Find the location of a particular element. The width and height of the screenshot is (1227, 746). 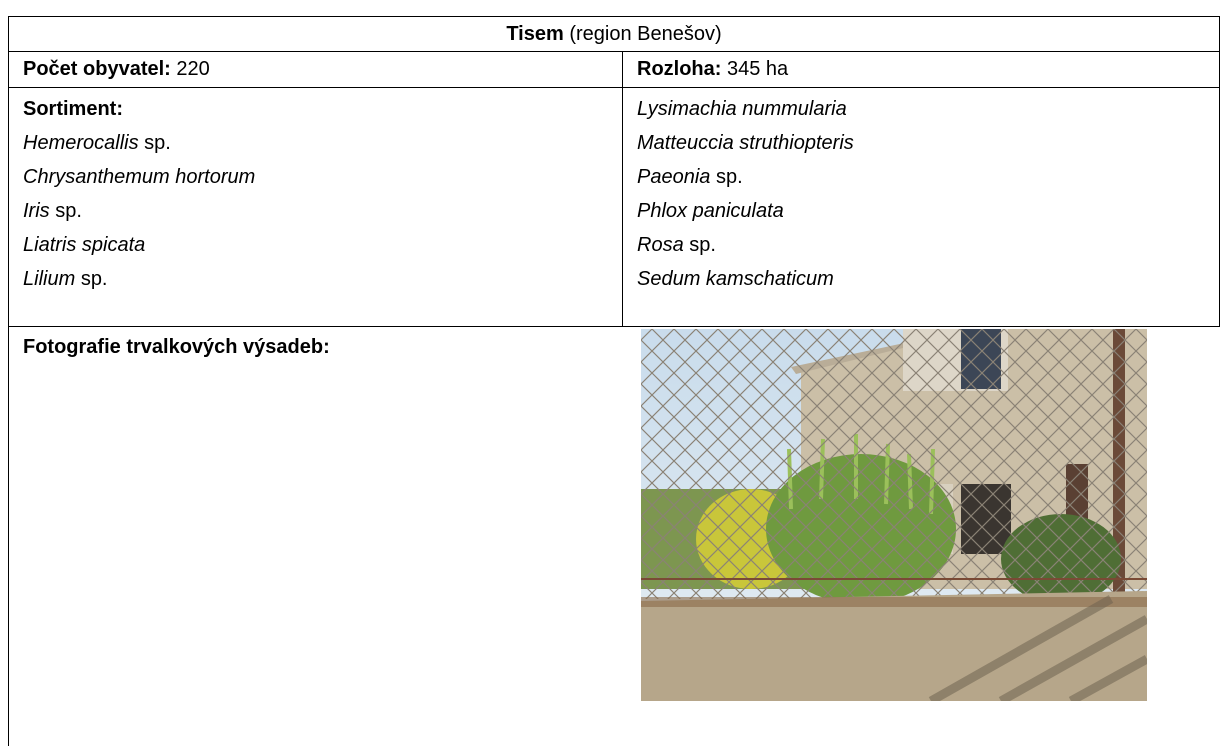

photo-label: Fotografie trvalkových výsadeb: is located at coordinates (176, 347).